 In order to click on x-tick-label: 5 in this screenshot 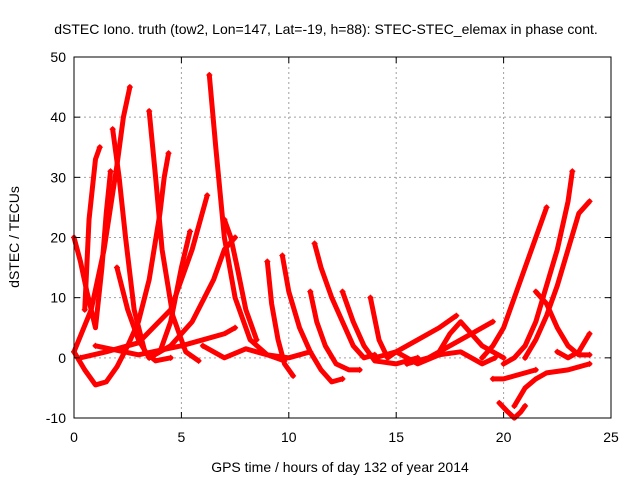, I will do `click(182, 437)`.